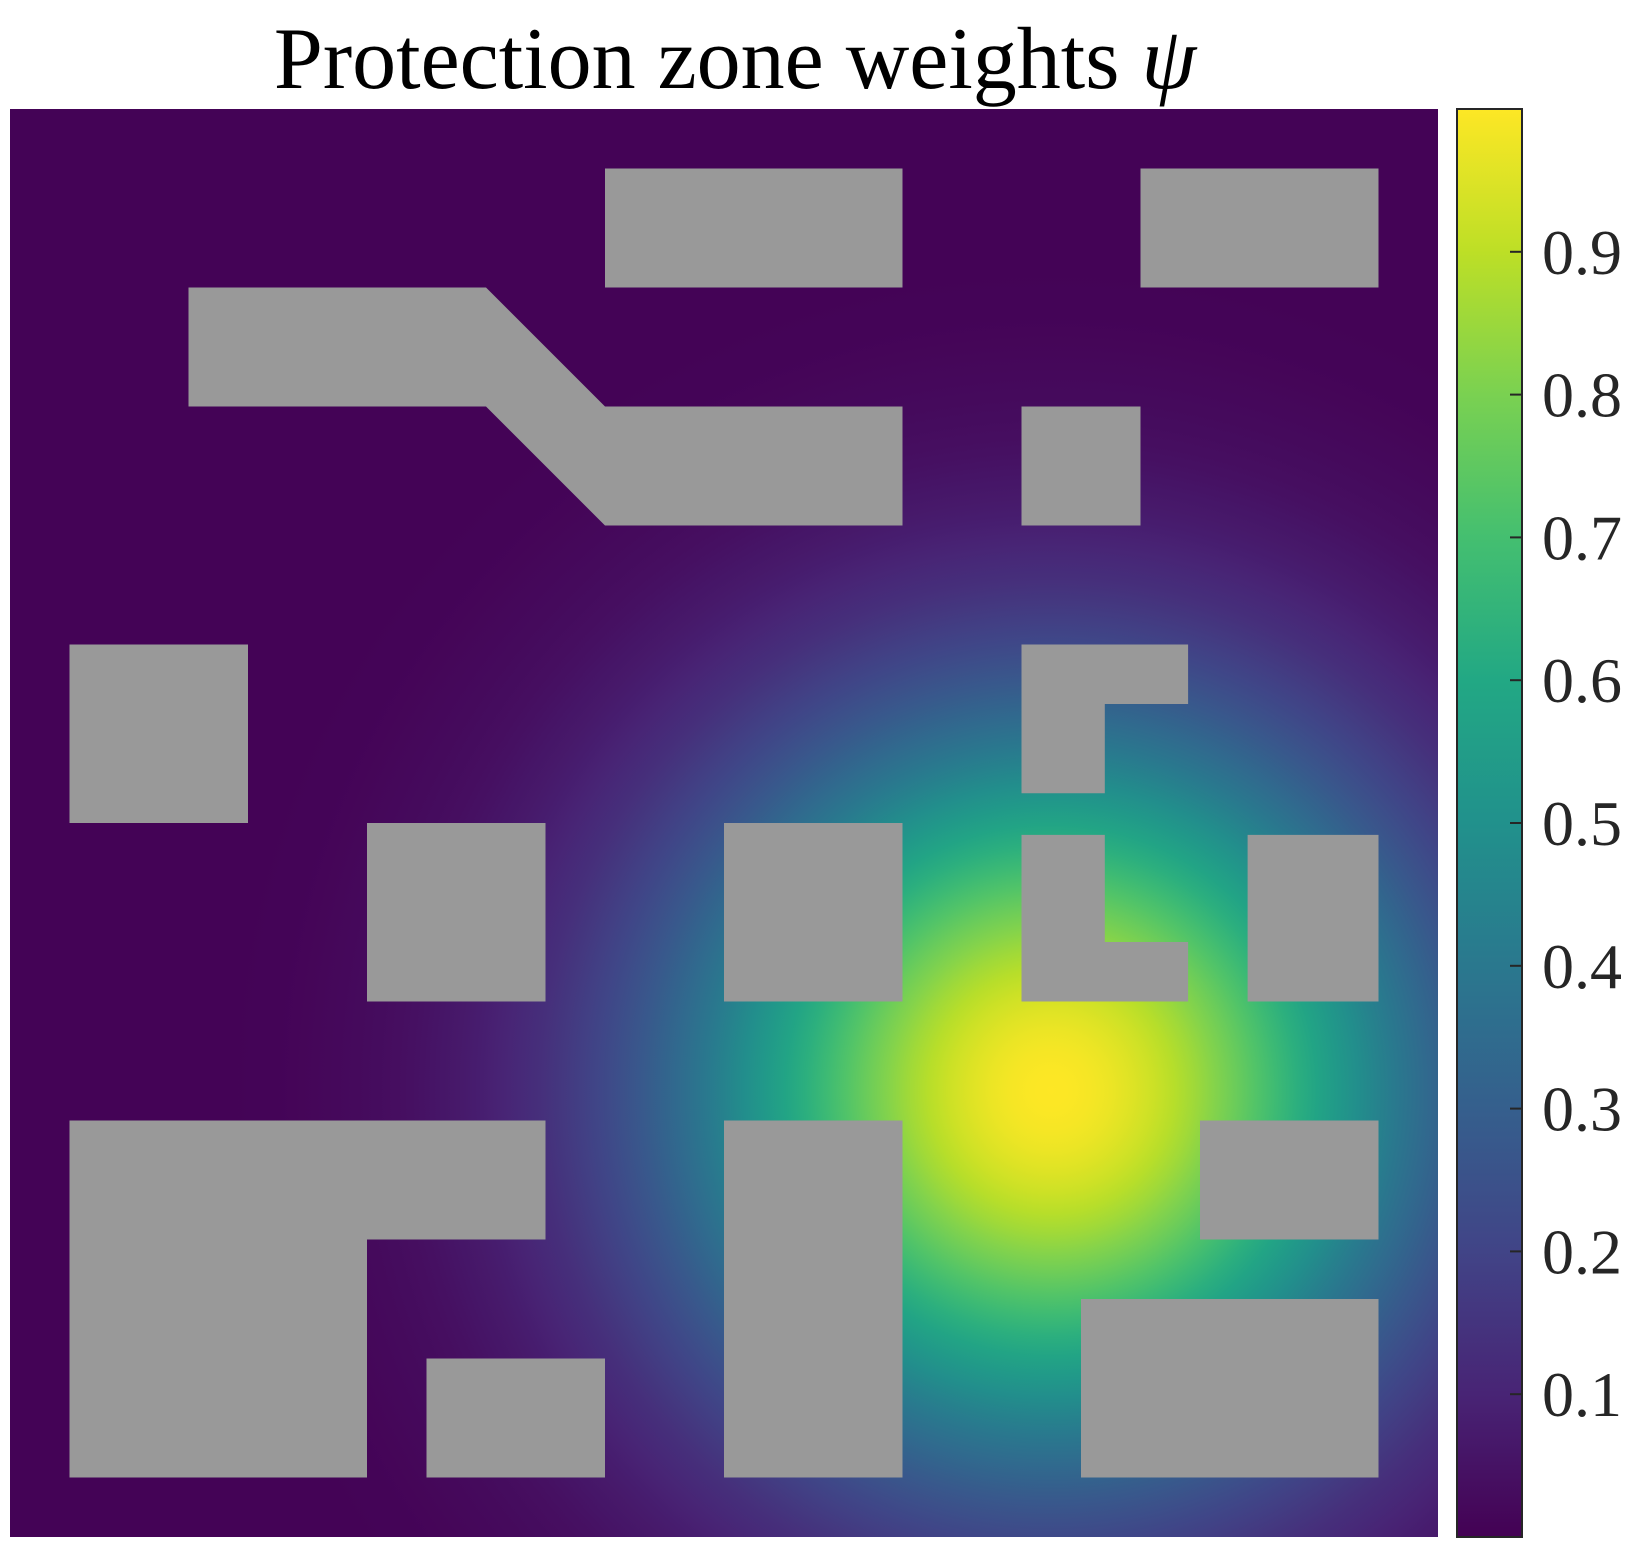 The image size is (1647, 1559). I want to click on colorbar-tick-label-1: 0.1, so click(1582, 1394).